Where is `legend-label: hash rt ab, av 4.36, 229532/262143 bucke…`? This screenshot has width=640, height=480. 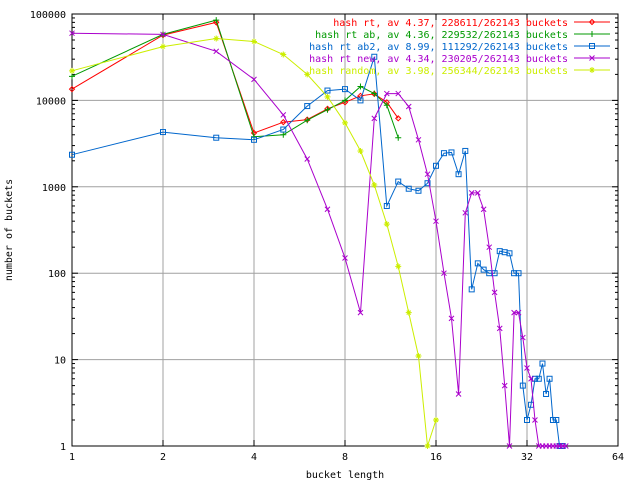 legend-label: hash rt ab, av 4.36, 229532/262143 bucke… is located at coordinates (441, 35).